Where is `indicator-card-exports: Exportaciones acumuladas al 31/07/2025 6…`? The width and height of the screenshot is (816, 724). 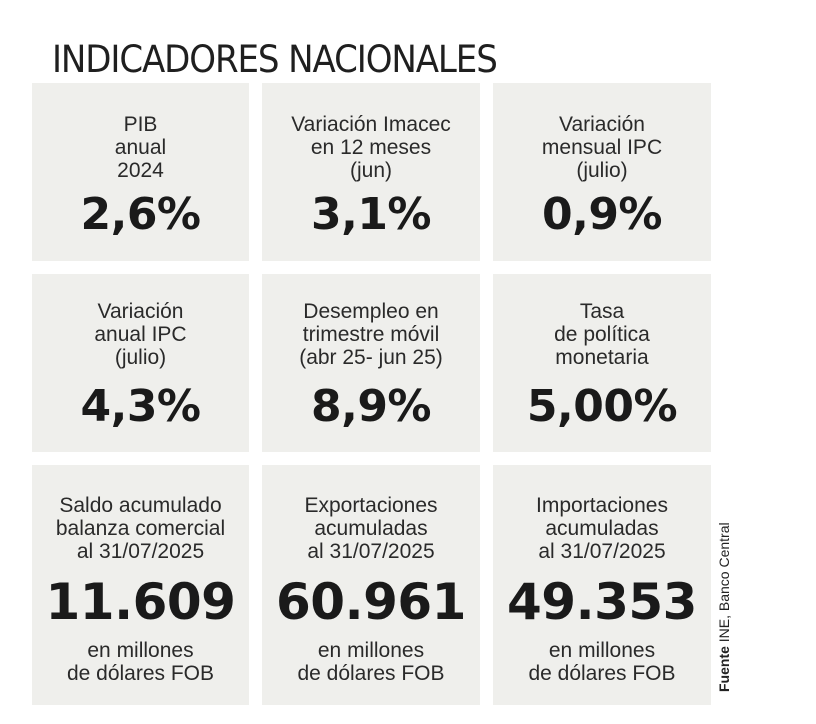
indicator-card-exports: Exportaciones acumuladas al 31/07/2025 6… is located at coordinates (371, 585).